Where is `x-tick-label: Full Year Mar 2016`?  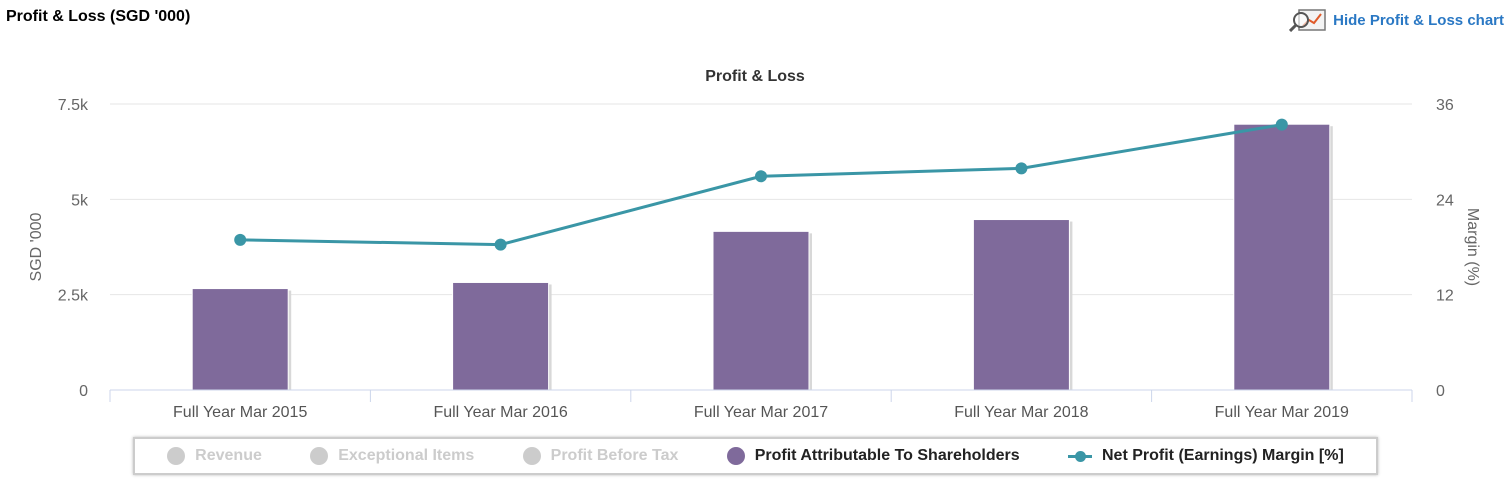 x-tick-label: Full Year Mar 2016 is located at coordinates (500, 412).